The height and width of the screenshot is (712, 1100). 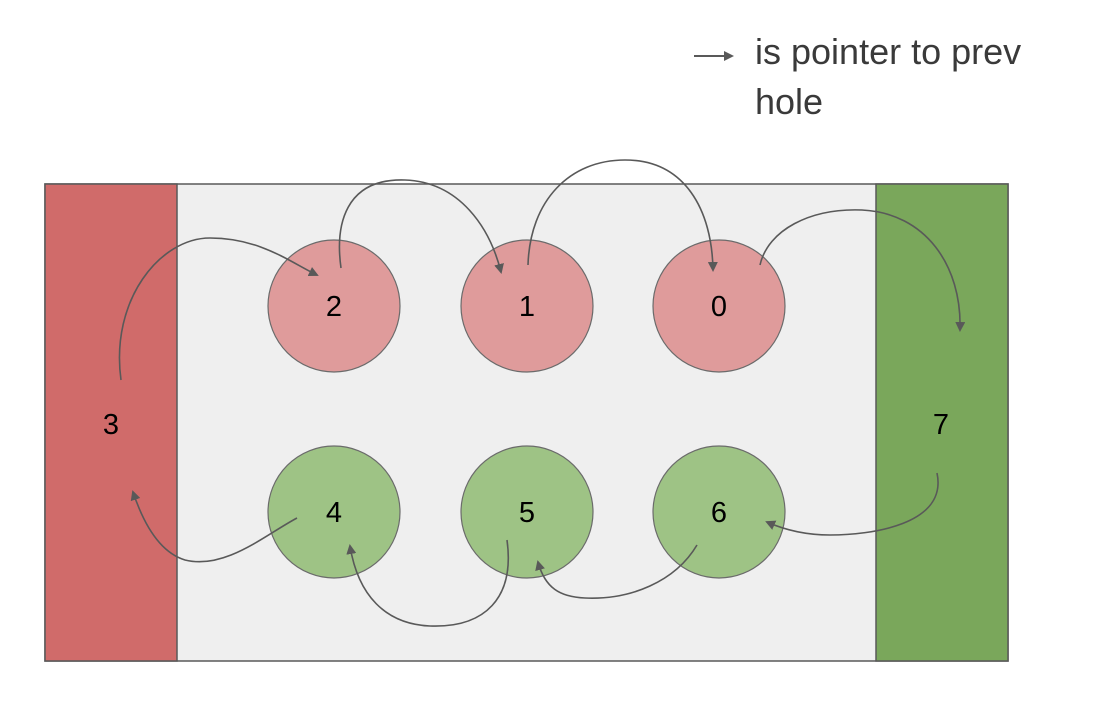 I want to click on store-label-7: 7, so click(x=941, y=425).